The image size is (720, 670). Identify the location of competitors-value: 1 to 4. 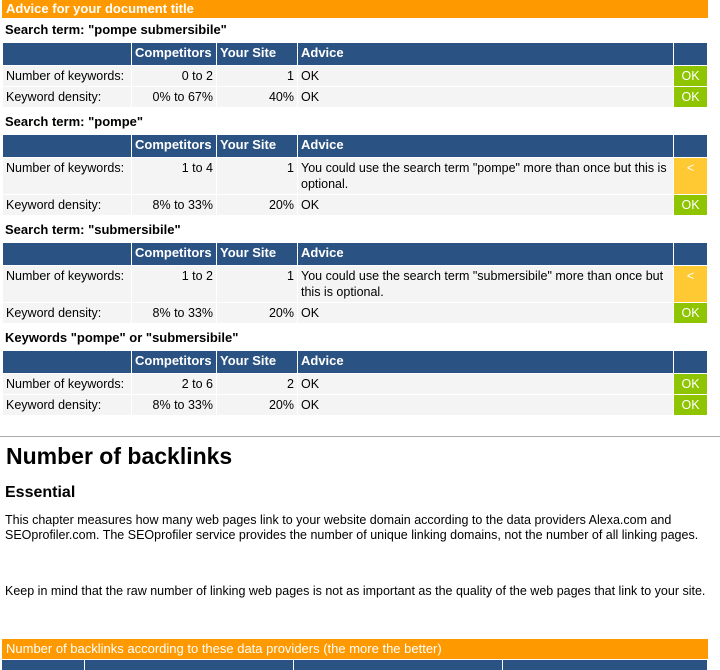
(174, 176).